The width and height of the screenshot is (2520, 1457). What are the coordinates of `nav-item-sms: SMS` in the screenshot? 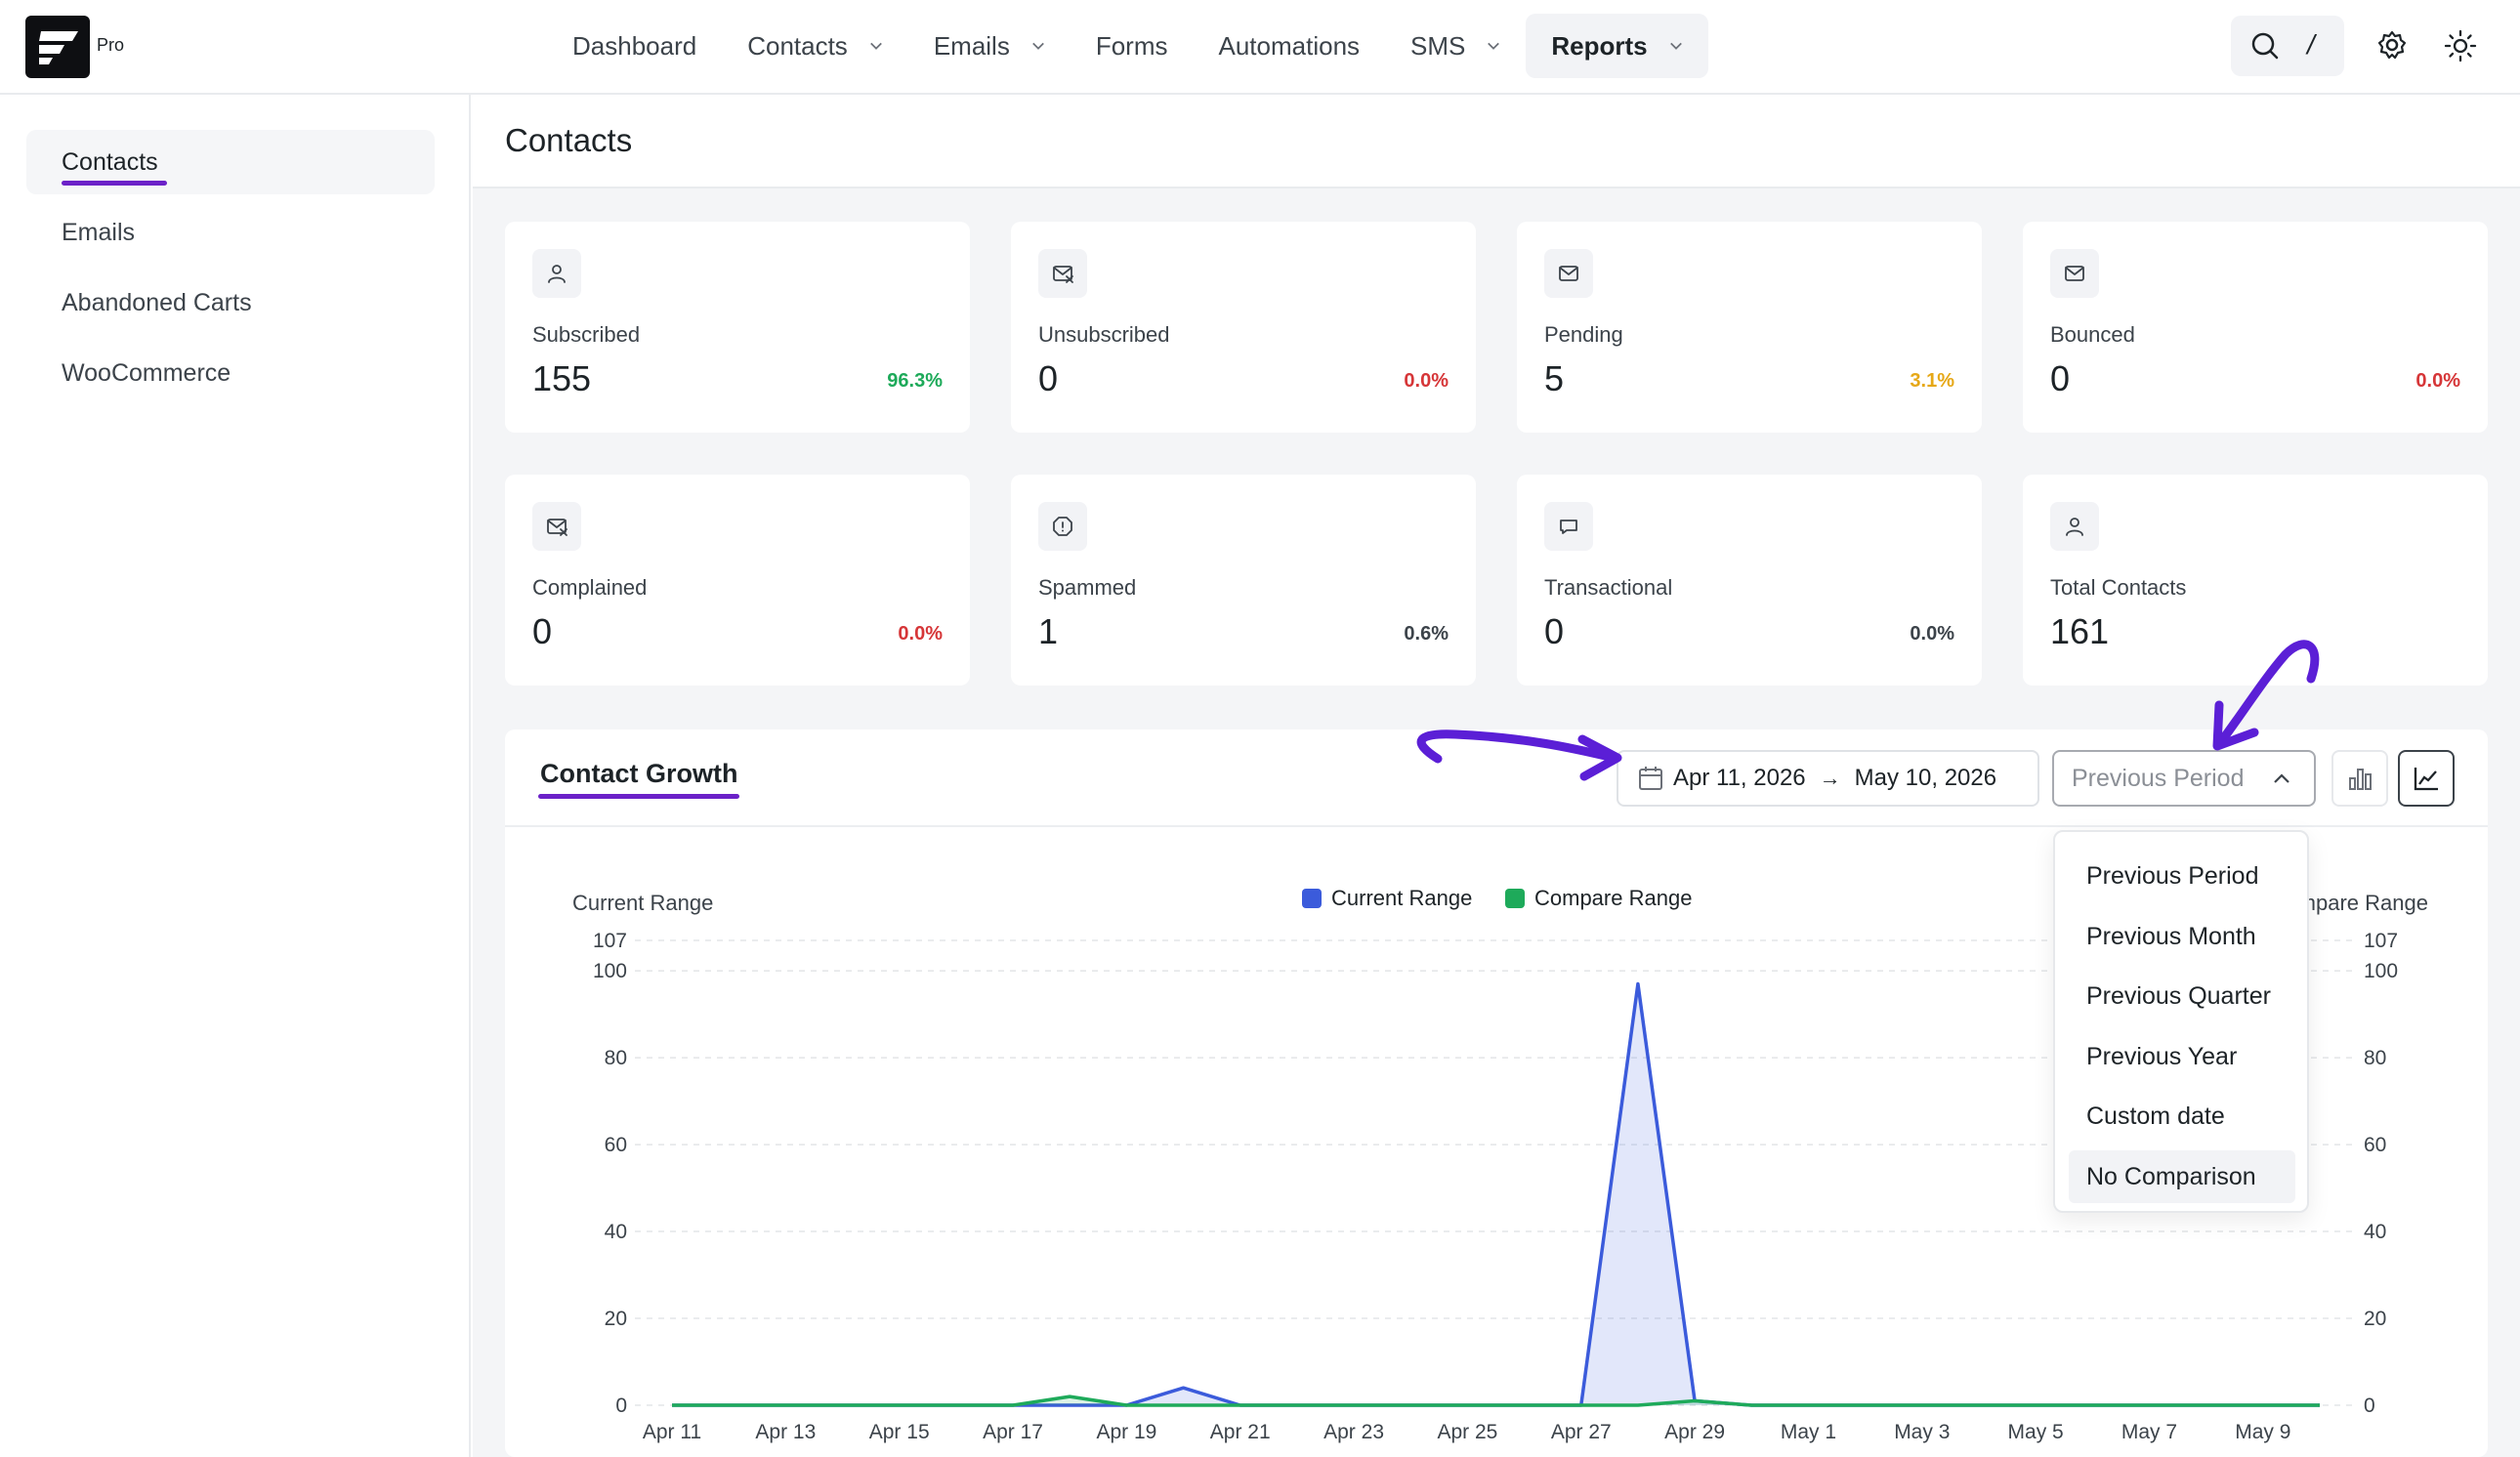 It's located at (1455, 46).